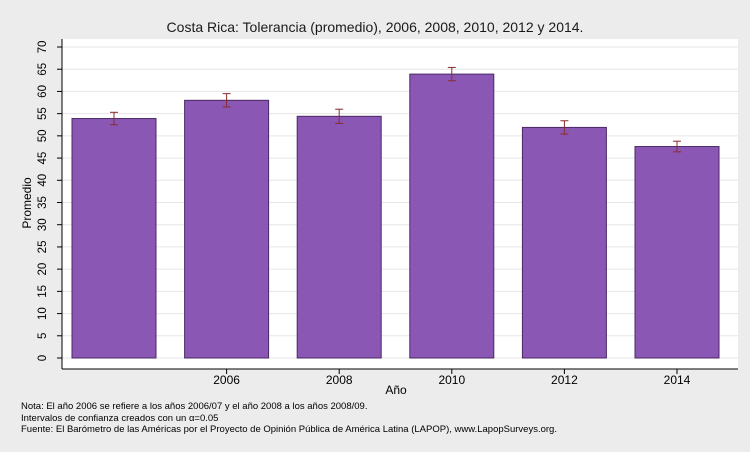 The width and height of the screenshot is (750, 452). I want to click on y-tick-label: 65, so click(43, 69).